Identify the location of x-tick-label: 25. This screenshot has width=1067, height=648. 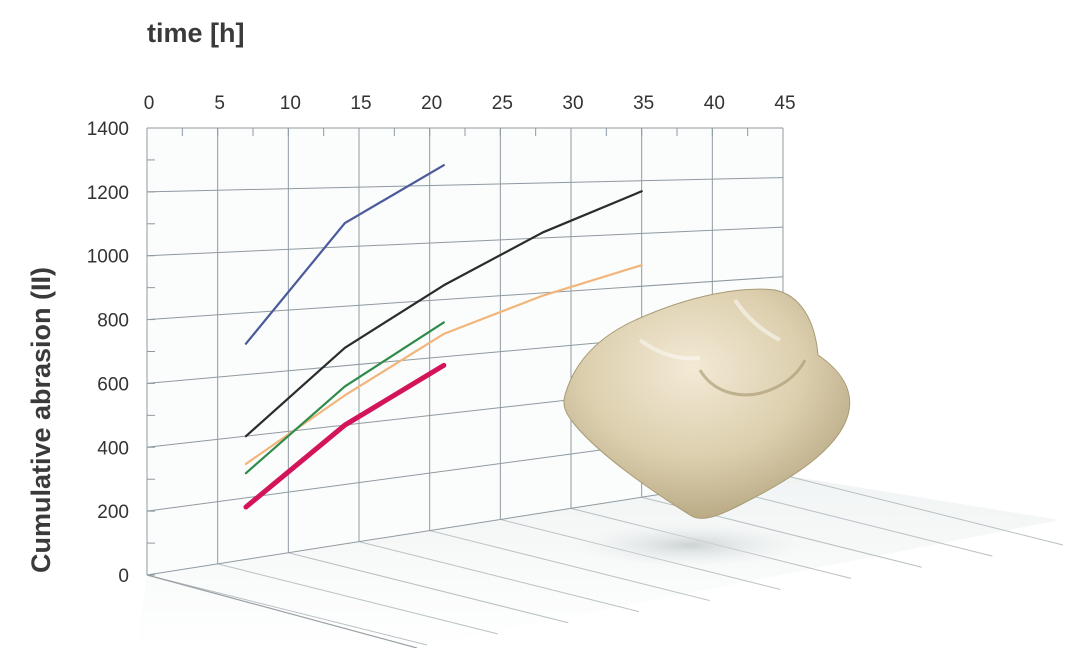
(502, 103).